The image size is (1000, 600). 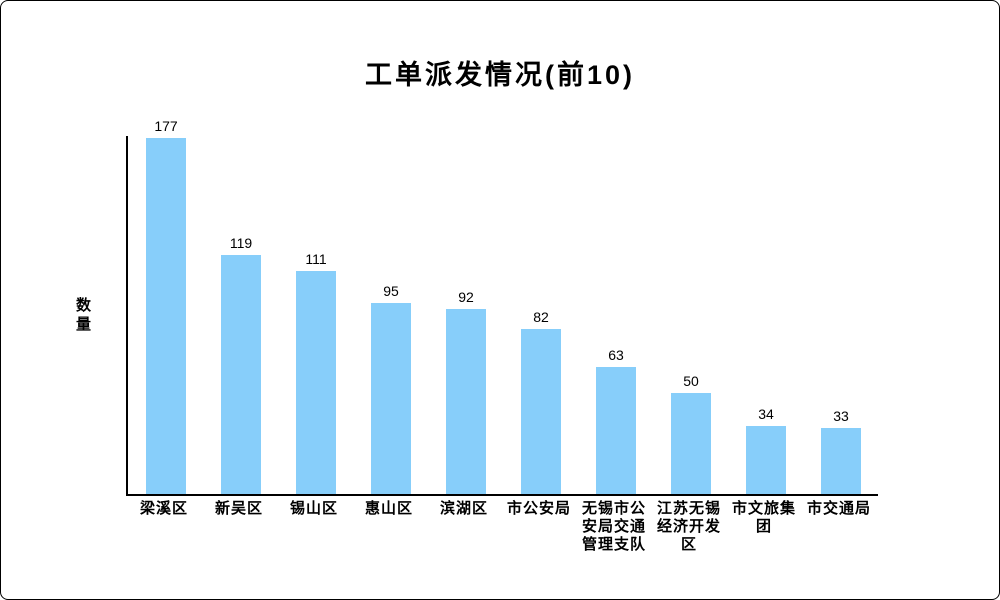 What do you see at coordinates (313, 508) in the screenshot?
I see `x-axis-category-label: 锡山区` at bounding box center [313, 508].